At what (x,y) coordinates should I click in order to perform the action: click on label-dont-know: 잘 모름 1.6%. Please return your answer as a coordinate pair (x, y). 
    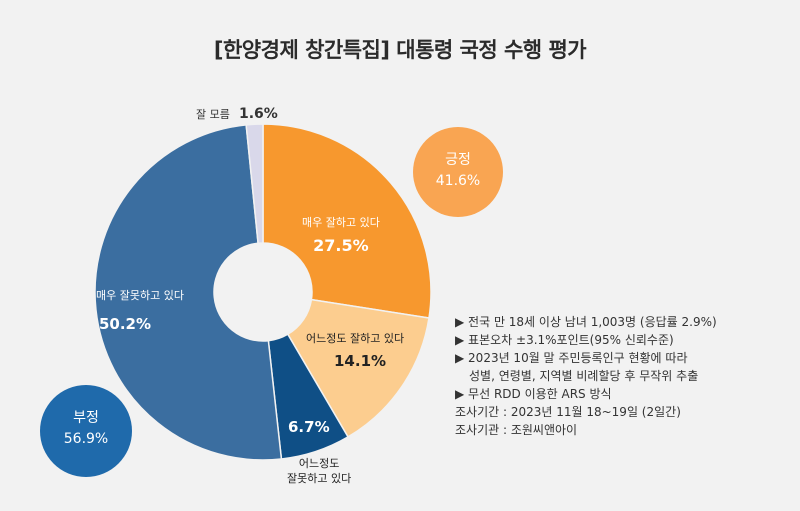
    Looking at the image, I should click on (237, 112).